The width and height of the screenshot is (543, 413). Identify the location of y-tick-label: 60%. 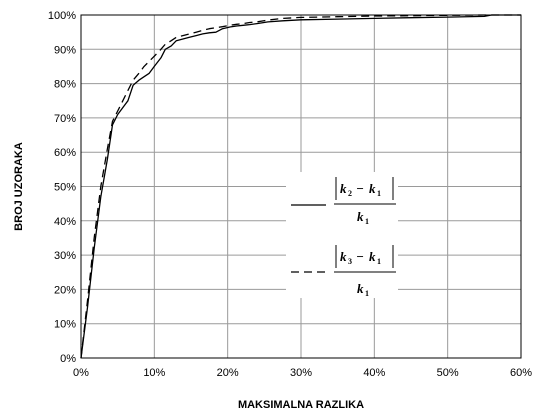
(65, 153).